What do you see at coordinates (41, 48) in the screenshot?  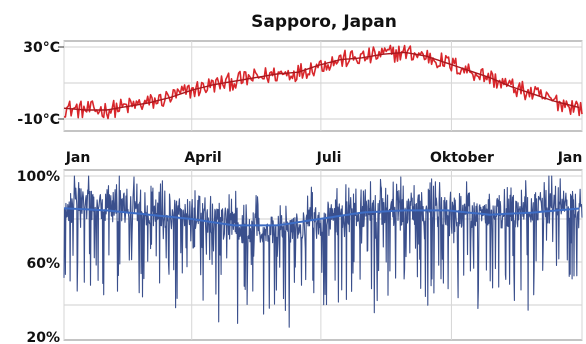 I see `temperature-tick-label-high: 30°C` at bounding box center [41, 48].